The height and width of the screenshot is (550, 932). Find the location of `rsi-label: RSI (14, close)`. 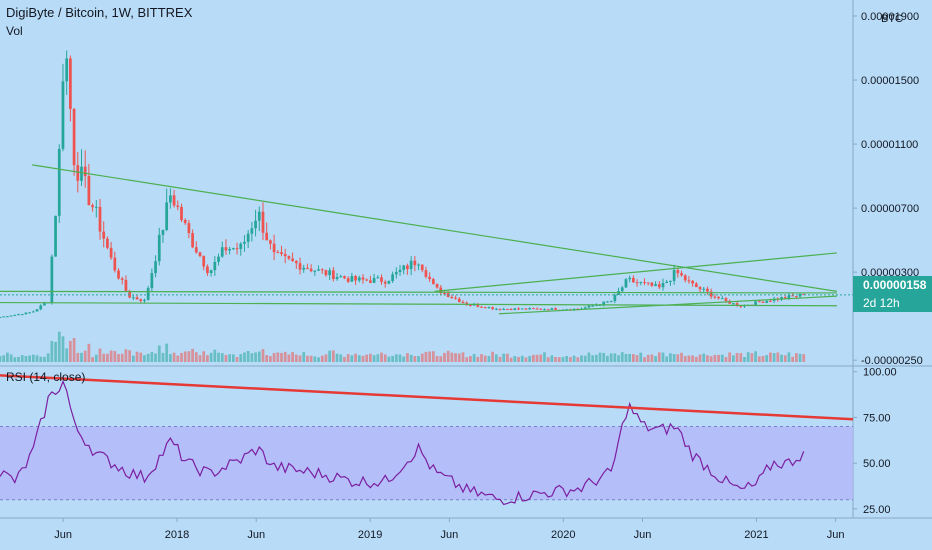

rsi-label: RSI (14, close) is located at coordinates (46, 377).